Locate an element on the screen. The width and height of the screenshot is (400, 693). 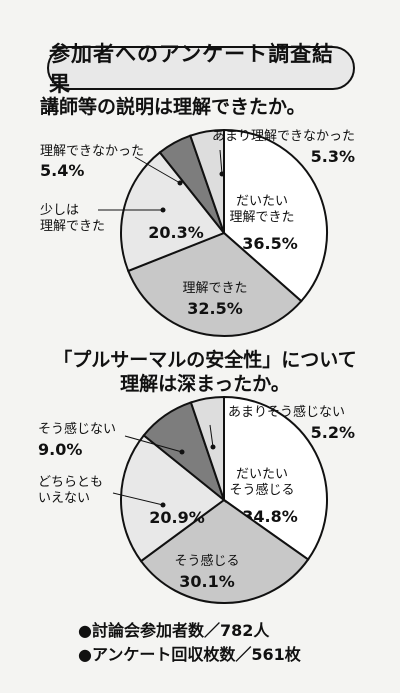
slice-percent: 30.1% is located at coordinates (207, 581).